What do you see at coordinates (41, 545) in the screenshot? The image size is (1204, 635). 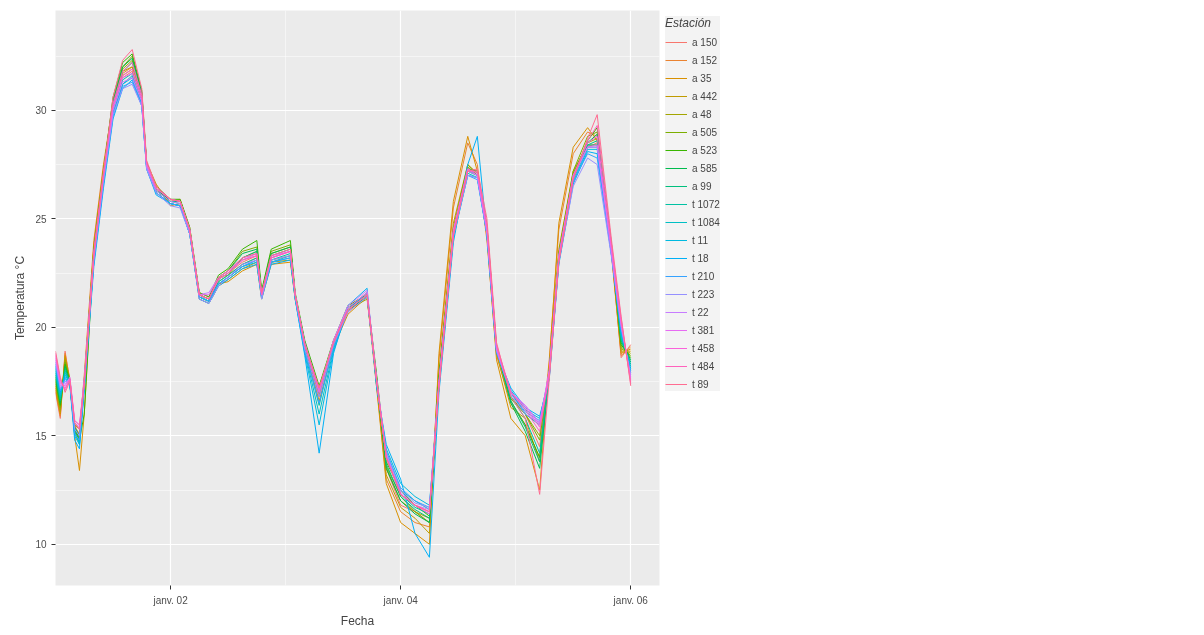 I see `y-tick-label: 10` at bounding box center [41, 545].